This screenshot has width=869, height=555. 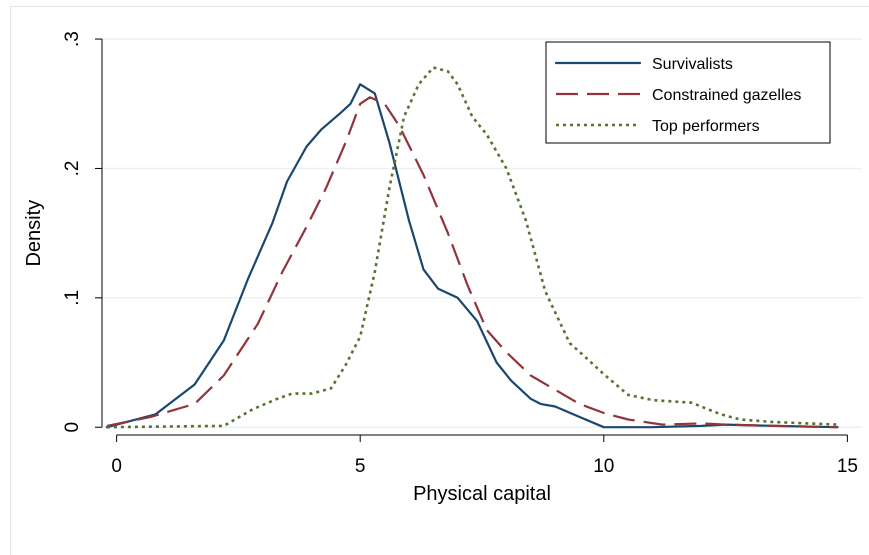 What do you see at coordinates (603, 466) in the screenshot?
I see `x-tick-label: 10` at bounding box center [603, 466].